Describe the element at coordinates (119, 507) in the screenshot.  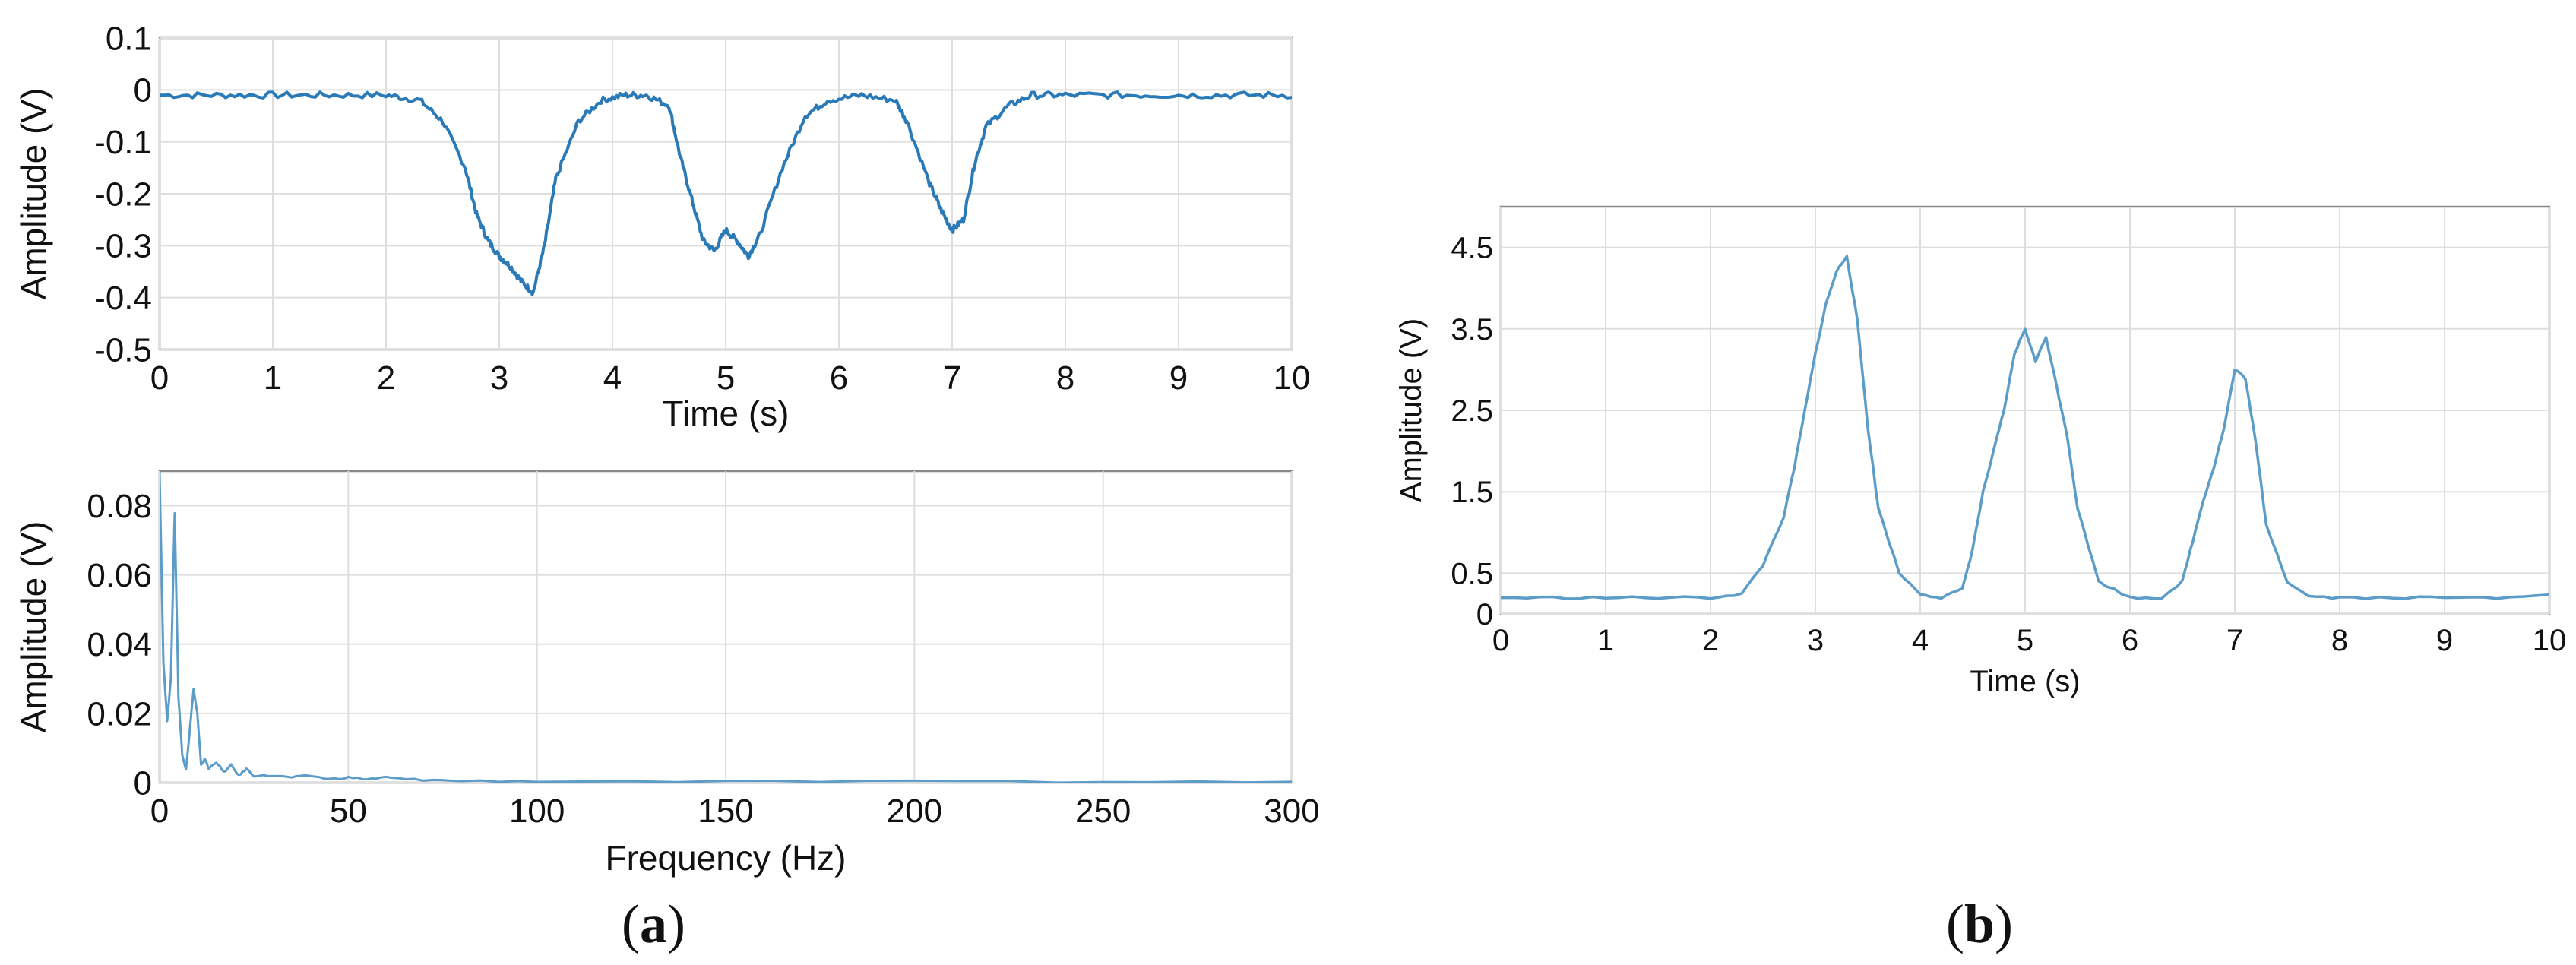
I see `y-tick-label: 0.08` at that location.